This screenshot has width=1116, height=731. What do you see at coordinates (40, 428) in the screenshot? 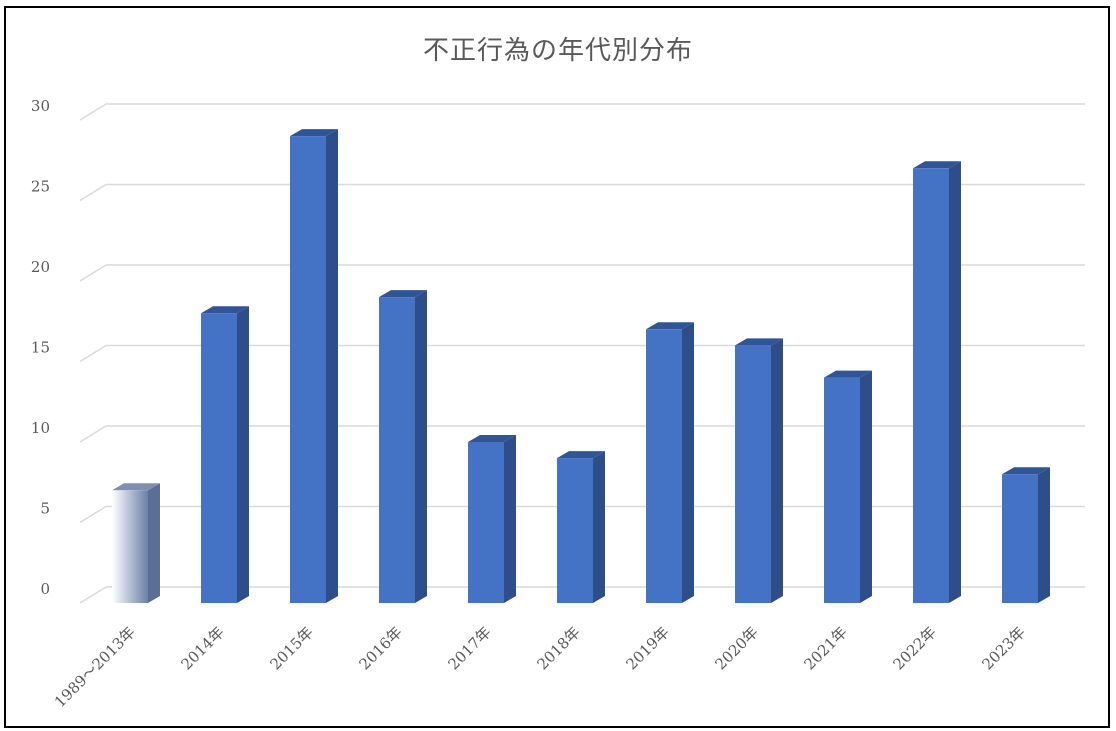
I see `y-tick-label: 10` at bounding box center [40, 428].